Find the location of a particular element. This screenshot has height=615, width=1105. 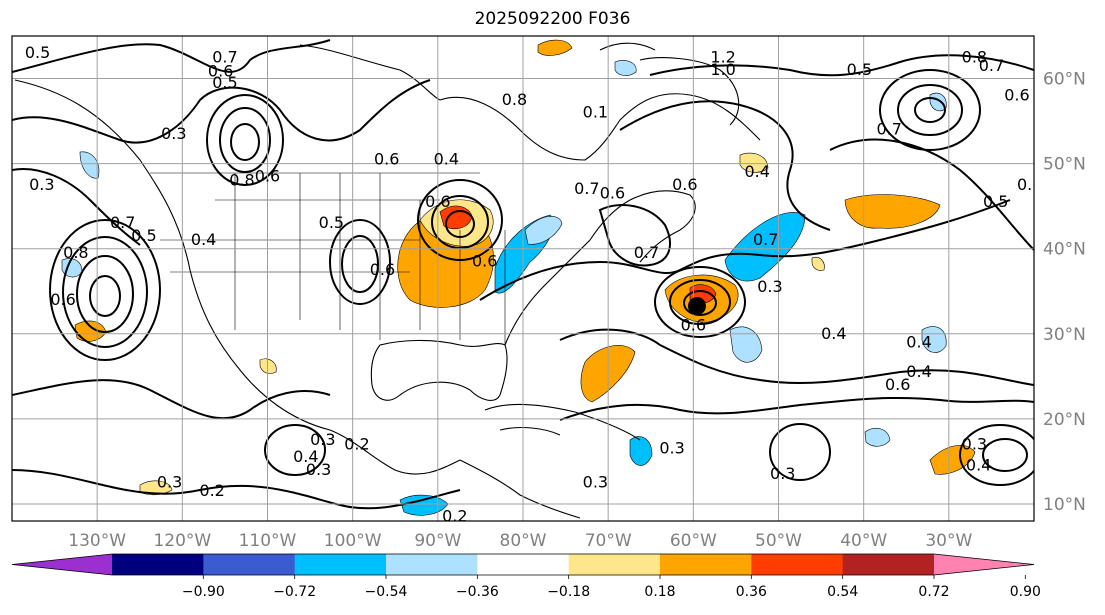

longitude-tick-label: 60°W is located at coordinates (693, 541).